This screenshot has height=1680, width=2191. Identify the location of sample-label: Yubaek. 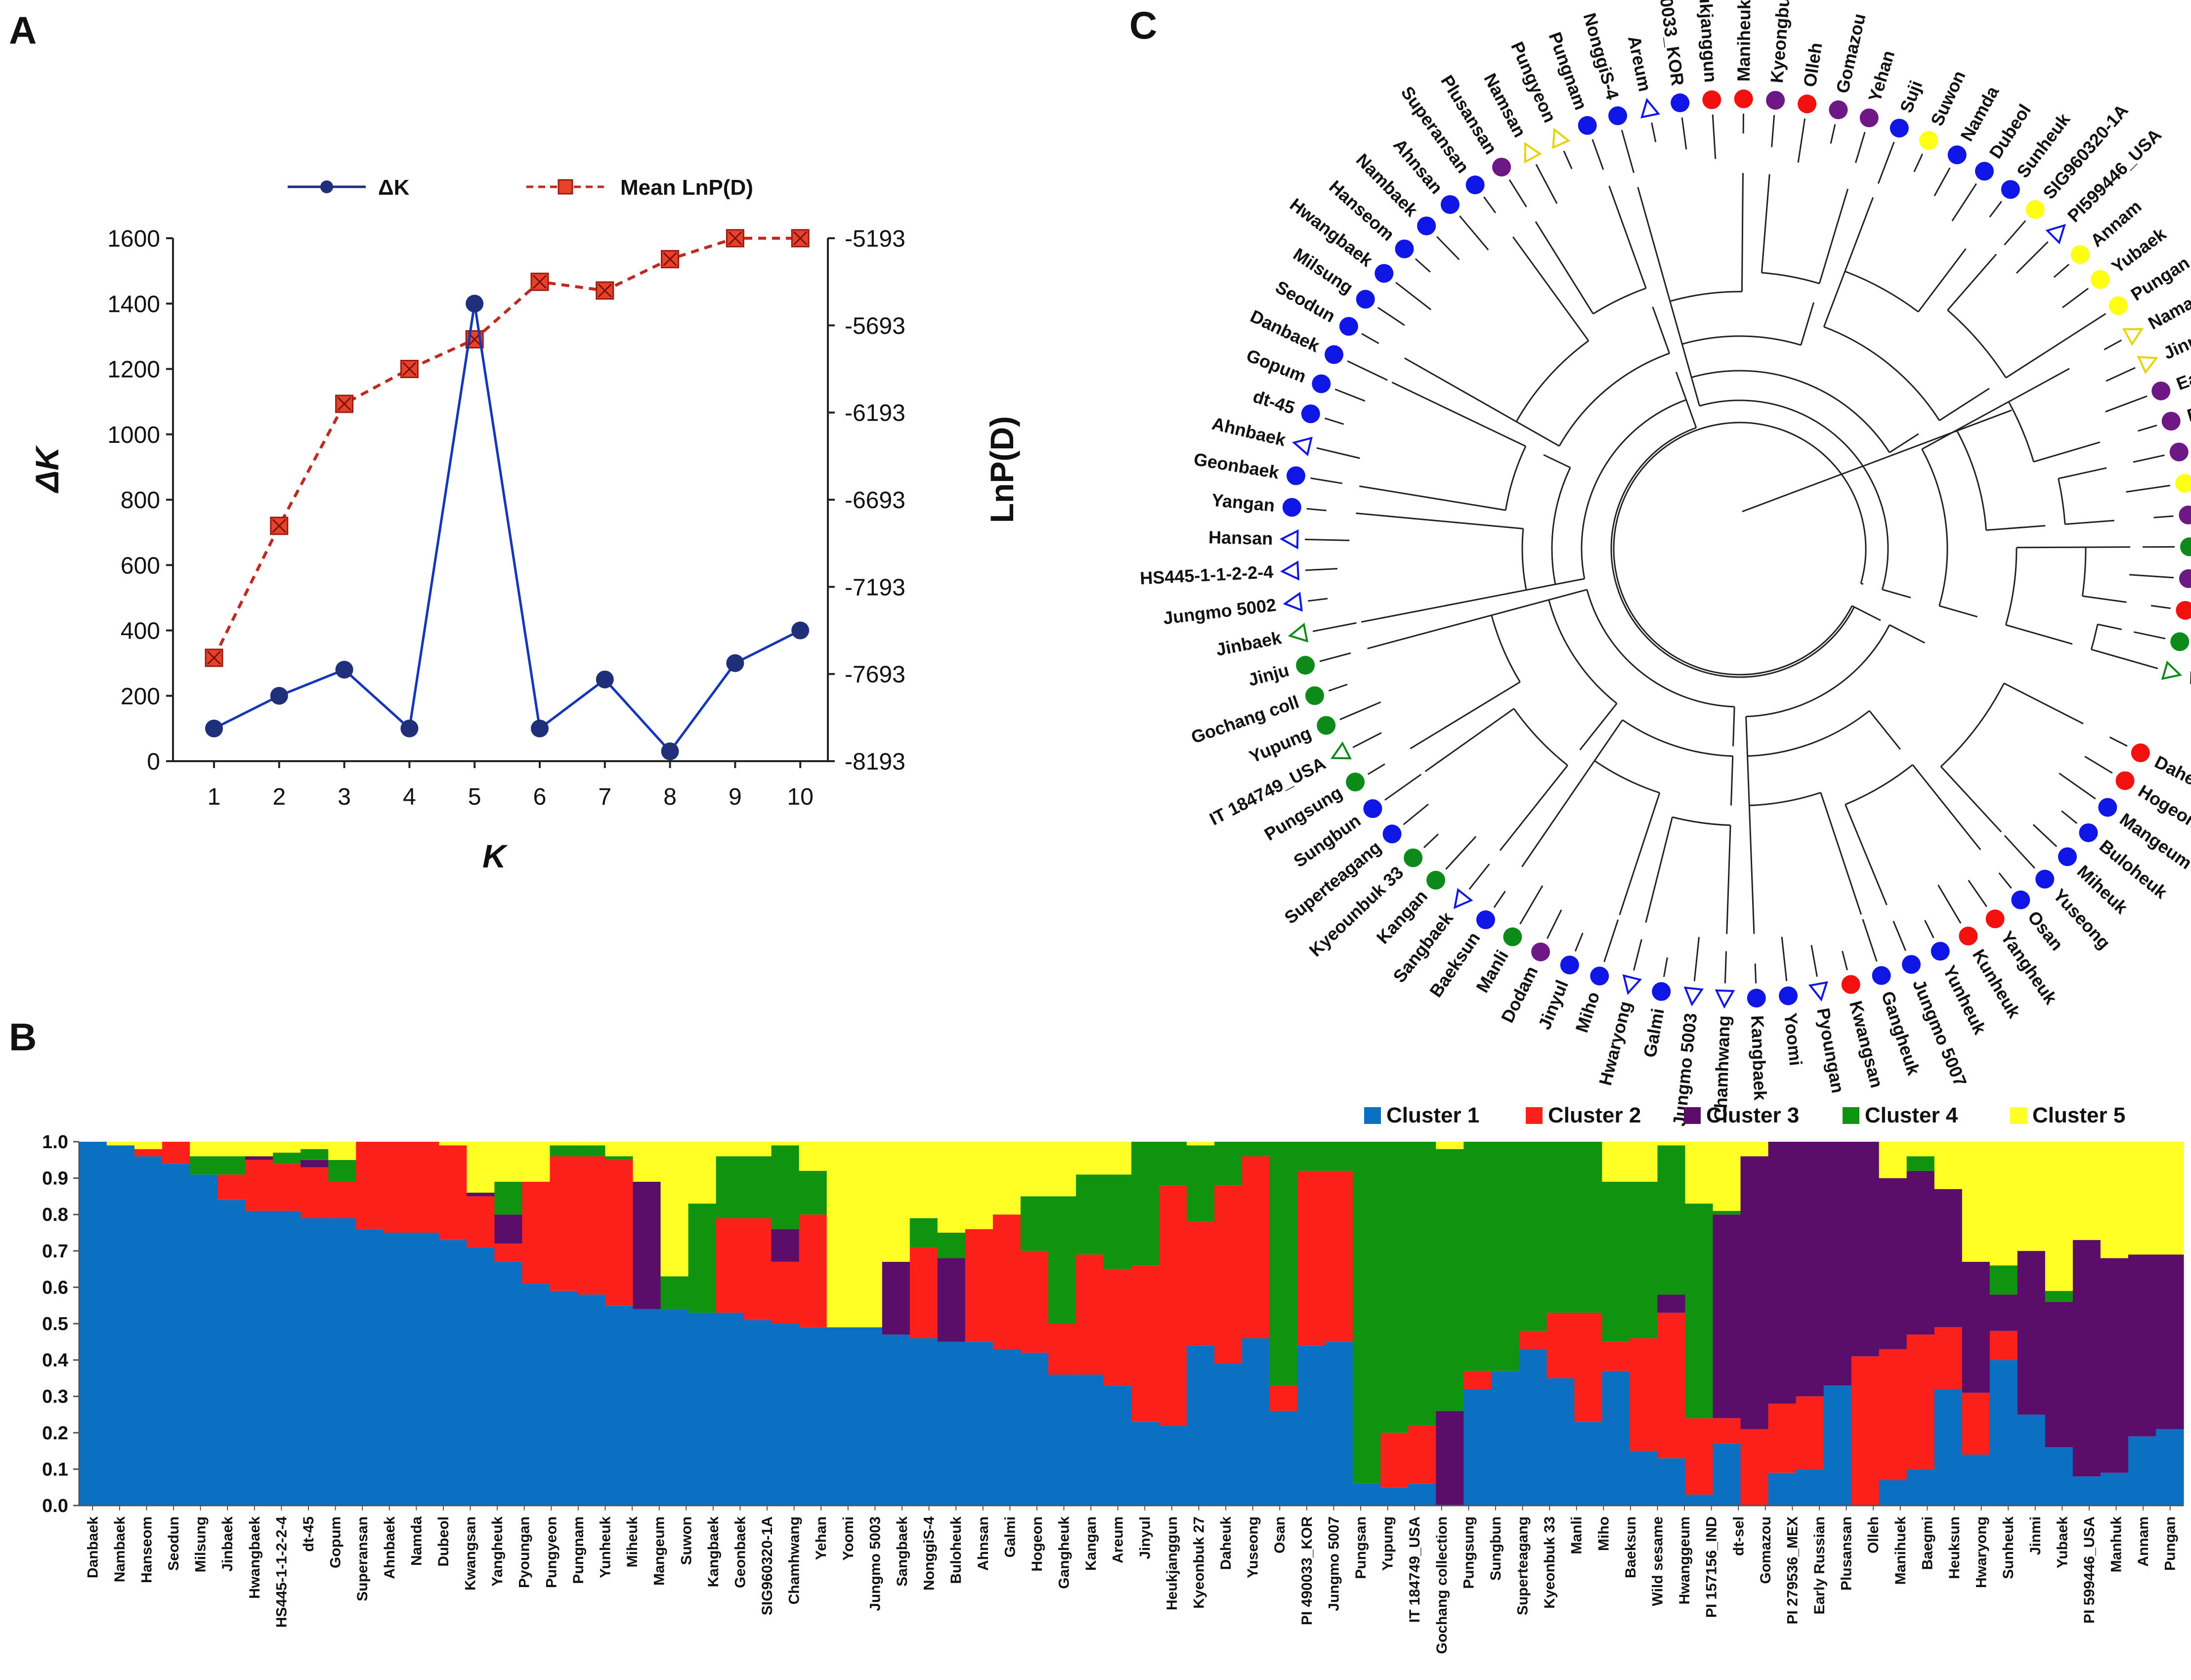
(2062, 1542).